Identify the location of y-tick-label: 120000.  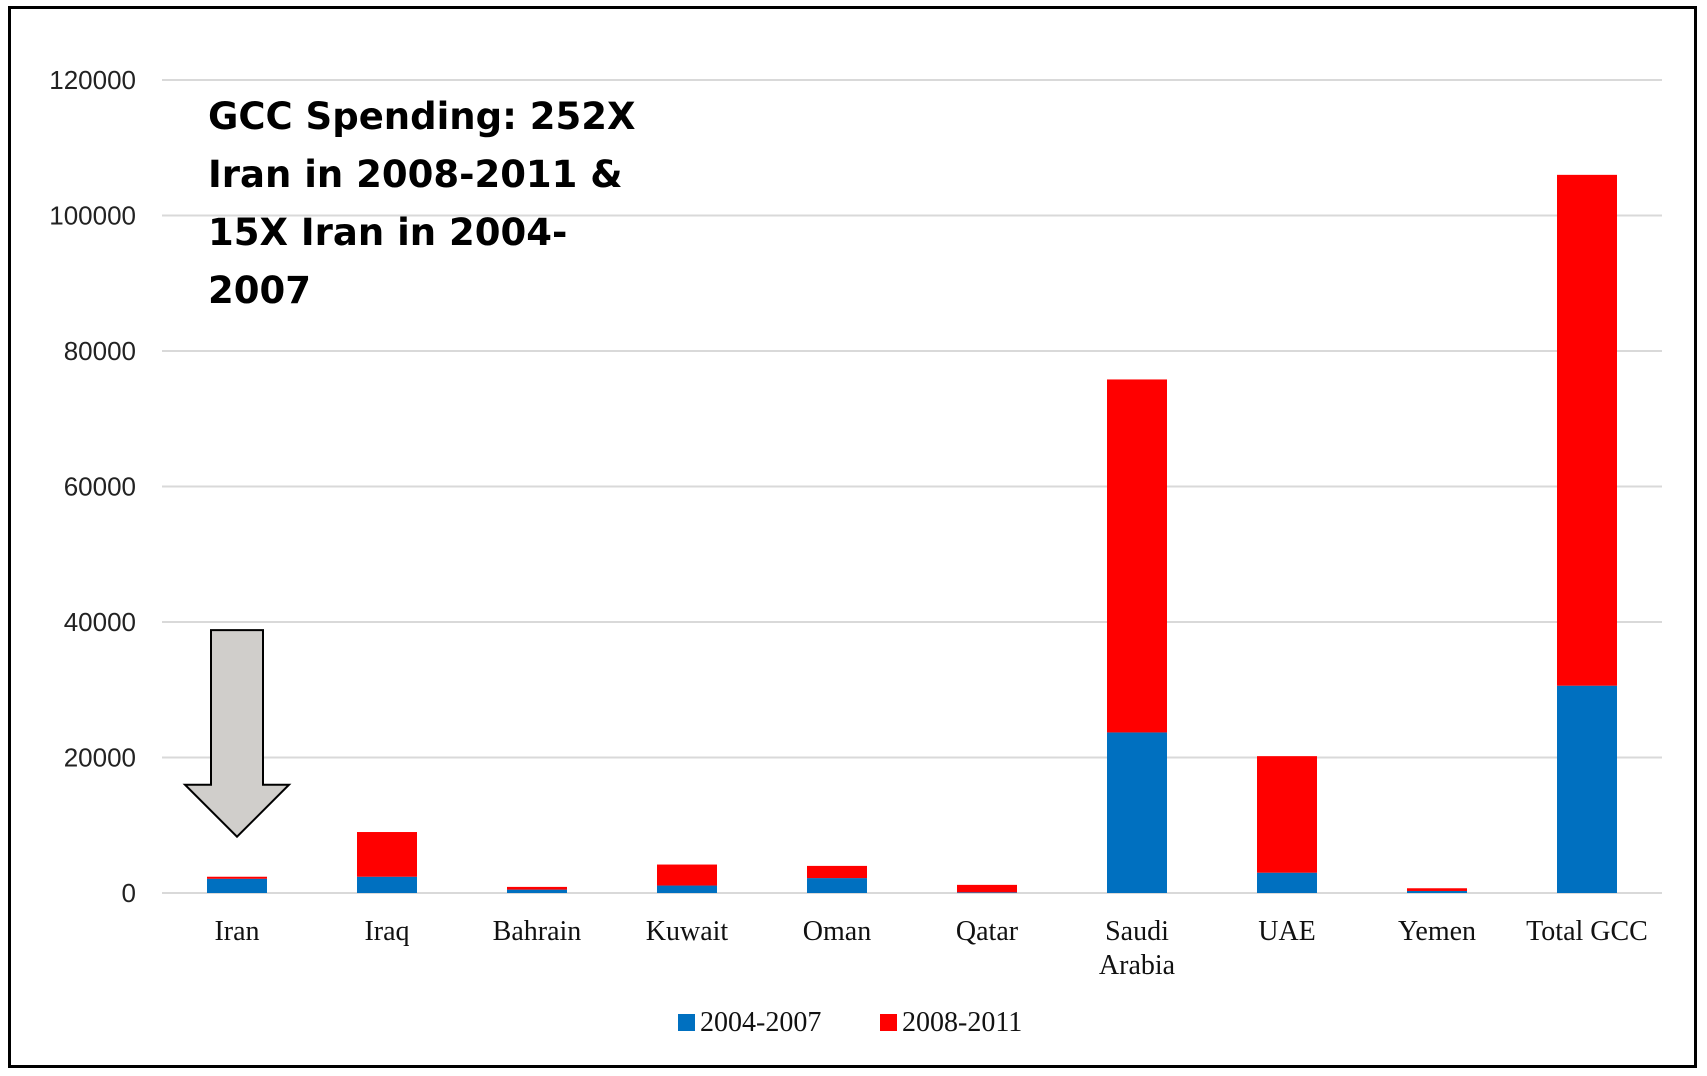
(92, 80).